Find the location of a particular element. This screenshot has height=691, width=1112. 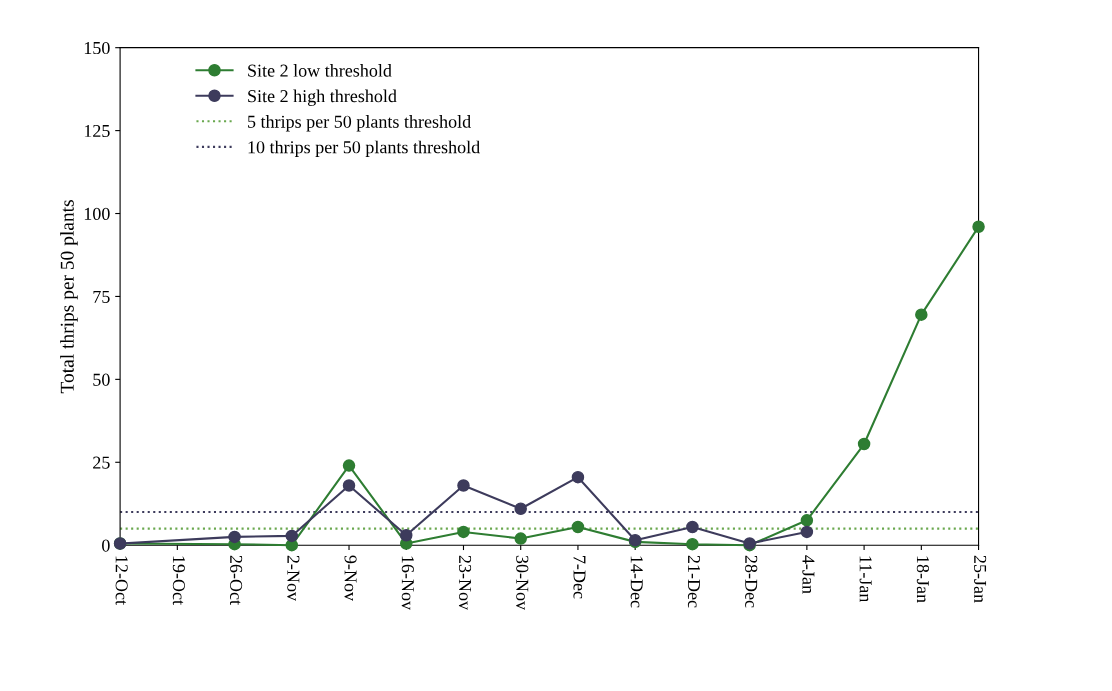

x-tick-label: 21-Dec is located at coordinates (694, 581).